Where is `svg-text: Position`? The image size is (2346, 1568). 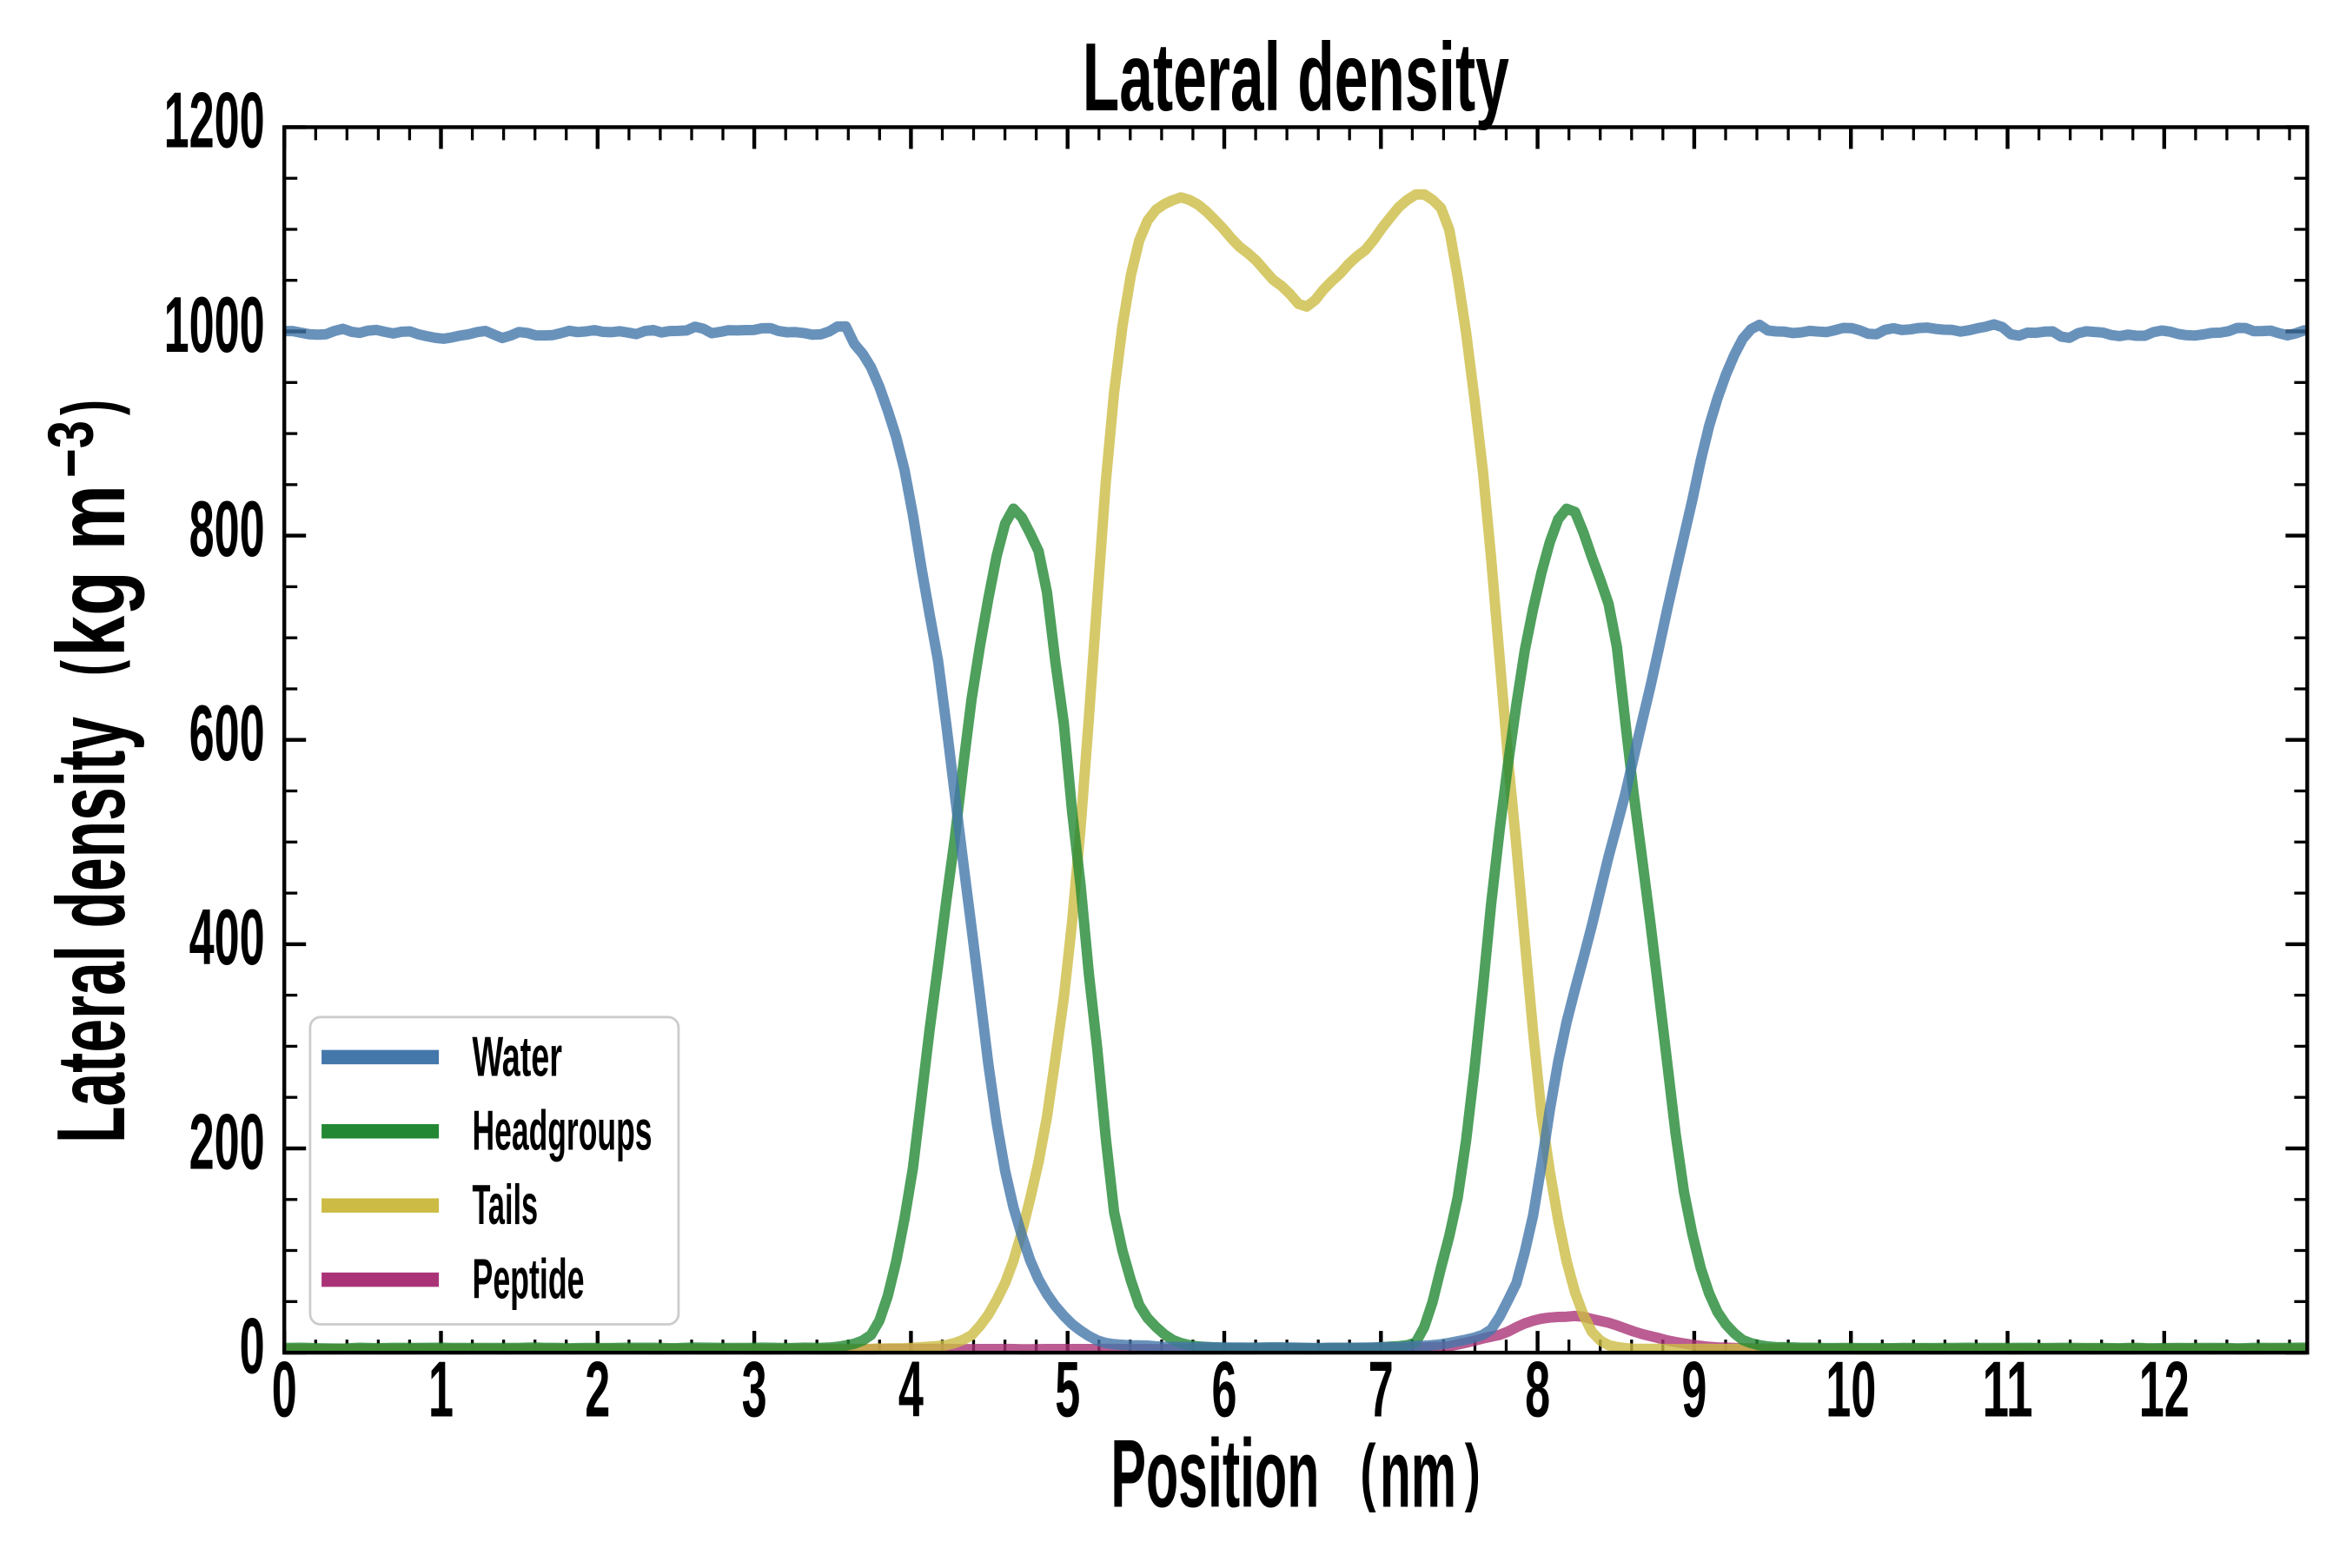 svg-text: Position is located at coordinates (1215, 1473).